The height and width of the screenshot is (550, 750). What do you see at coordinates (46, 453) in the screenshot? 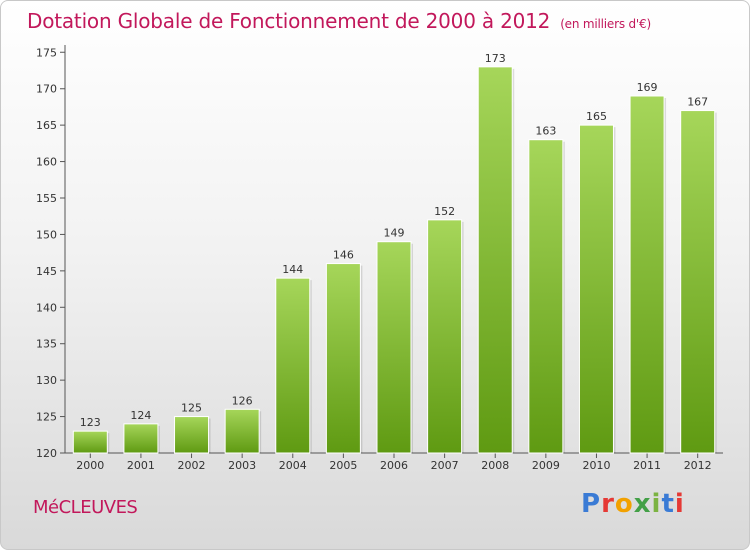
I see `y-tick-label: 120` at bounding box center [46, 453].